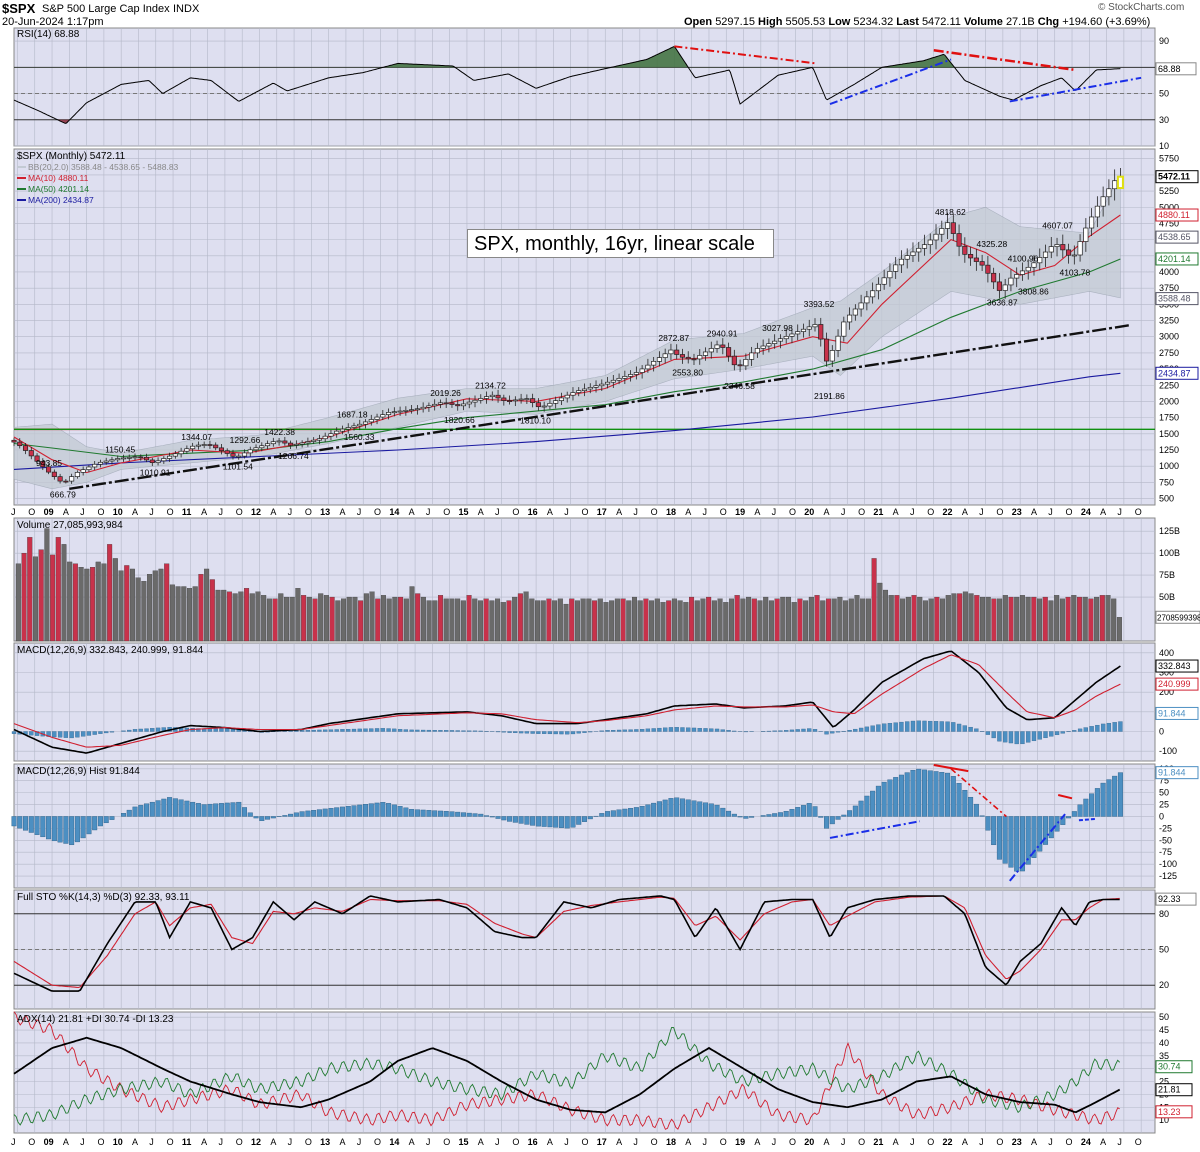  I want to click on x-axis-label: A, so click(619, 1142).